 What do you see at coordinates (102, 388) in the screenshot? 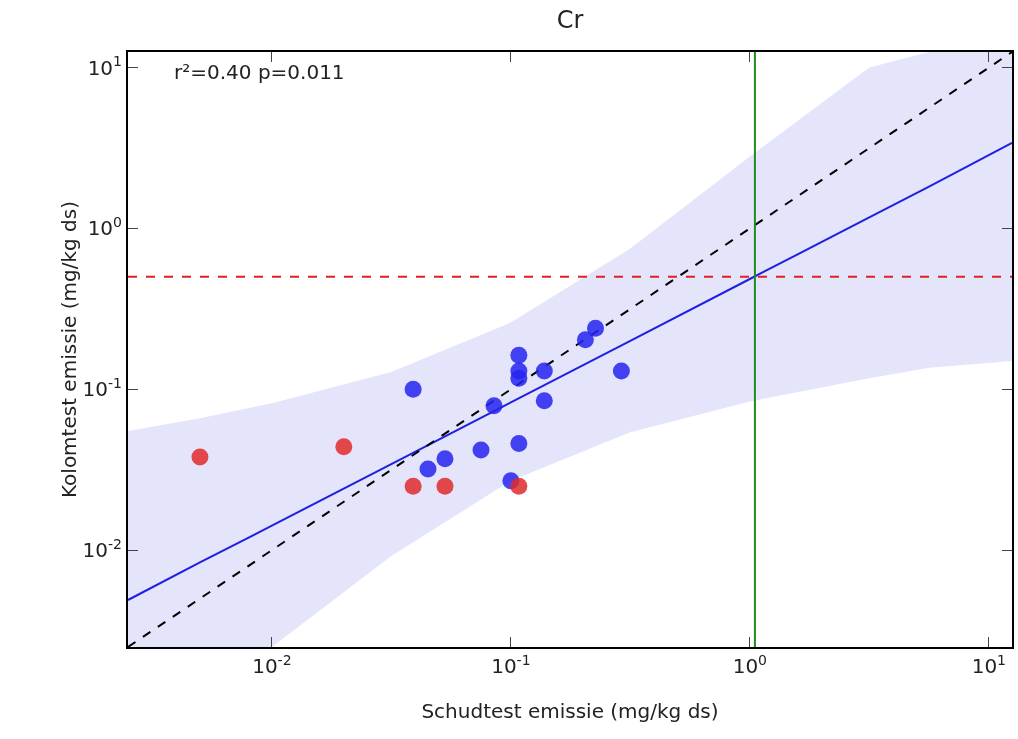
I see `y-tick-label: 10$^{-1}$` at bounding box center [102, 388].